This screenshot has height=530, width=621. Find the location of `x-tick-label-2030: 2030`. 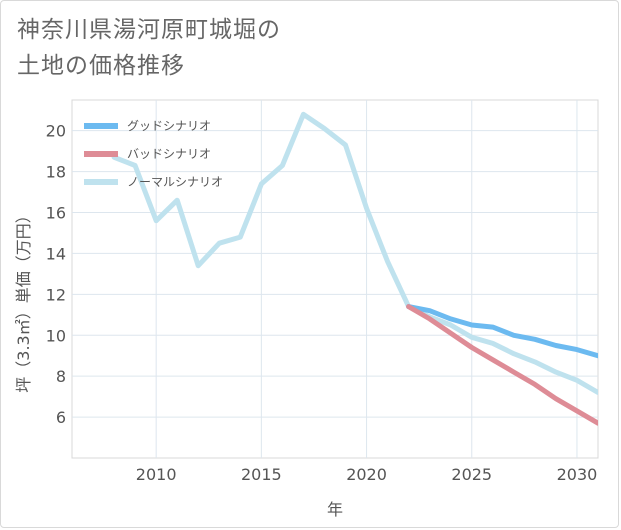

x-tick-label-2030: 2030 is located at coordinates (577, 474).